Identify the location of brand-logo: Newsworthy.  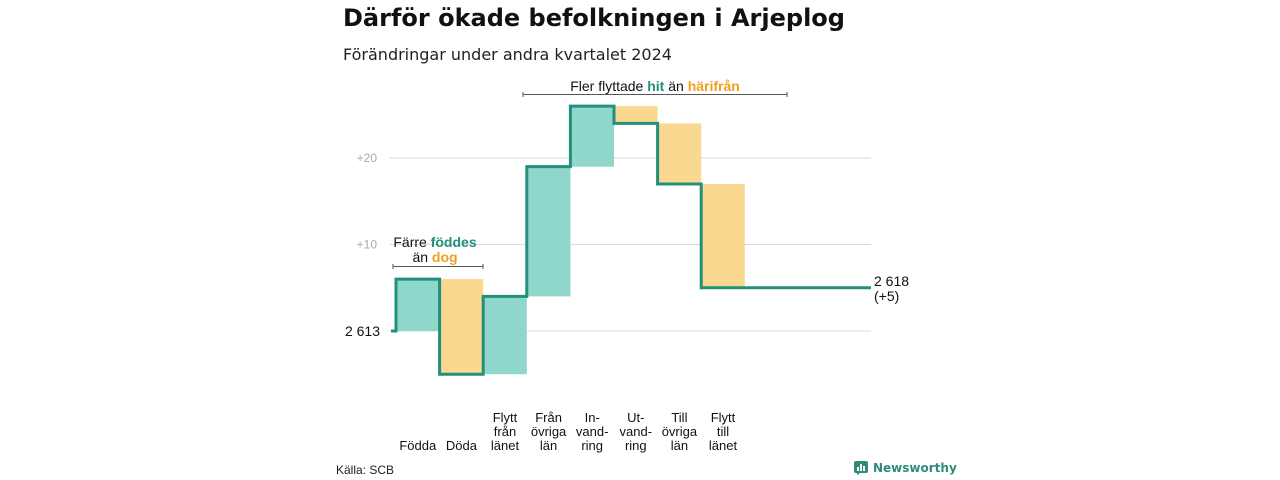
(905, 468).